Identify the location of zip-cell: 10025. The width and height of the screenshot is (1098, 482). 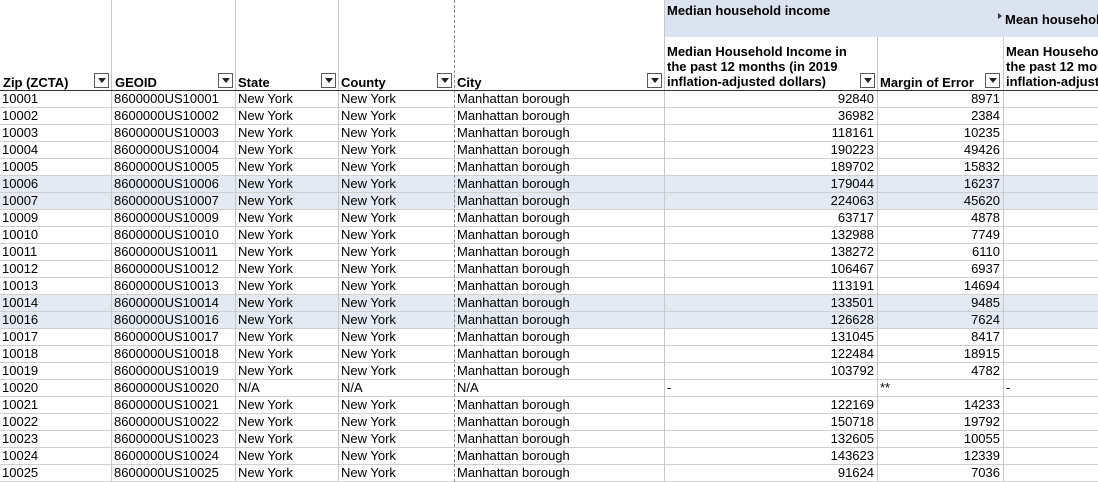
(20, 472).